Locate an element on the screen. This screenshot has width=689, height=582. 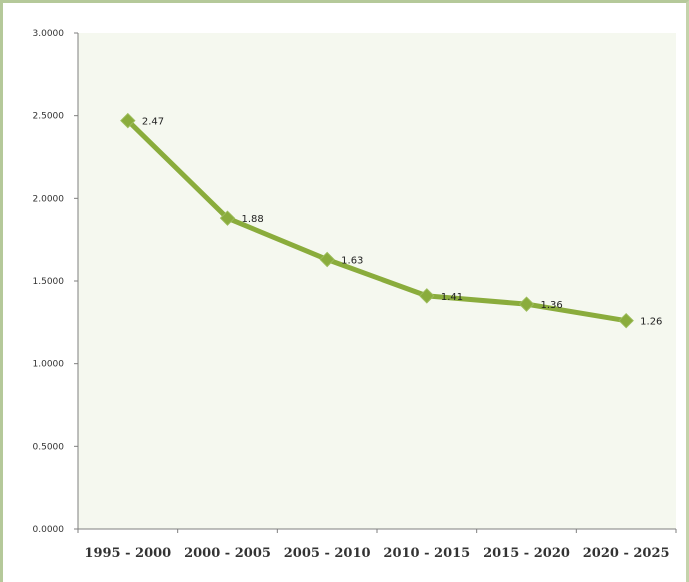
data-label: 1.26 is located at coordinates (651, 322).